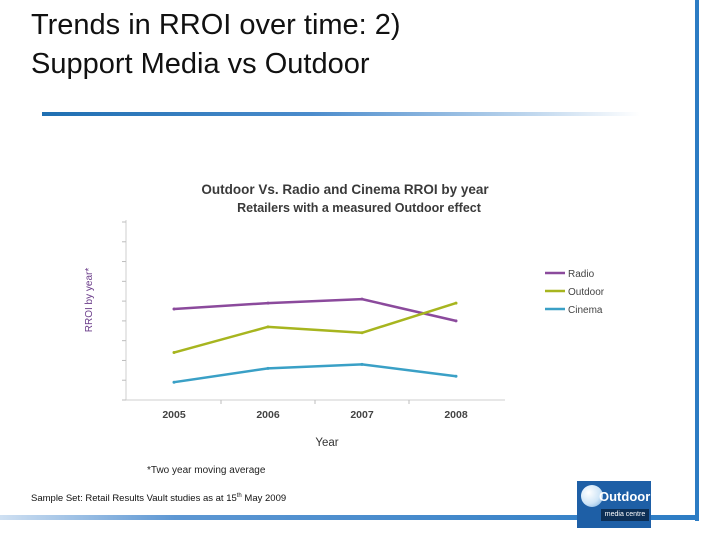  I want to click on x-tick-label: 2007, so click(362, 415).